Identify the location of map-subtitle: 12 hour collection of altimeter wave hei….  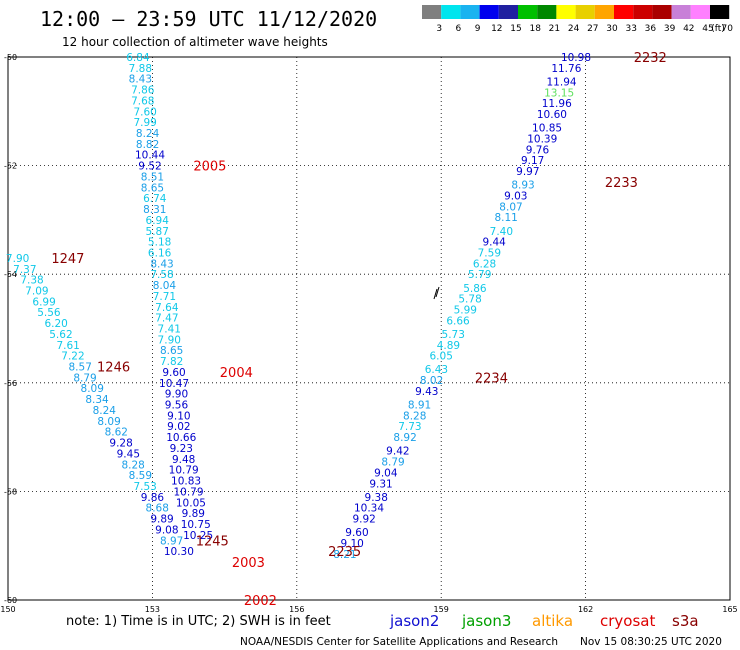
(195, 42).